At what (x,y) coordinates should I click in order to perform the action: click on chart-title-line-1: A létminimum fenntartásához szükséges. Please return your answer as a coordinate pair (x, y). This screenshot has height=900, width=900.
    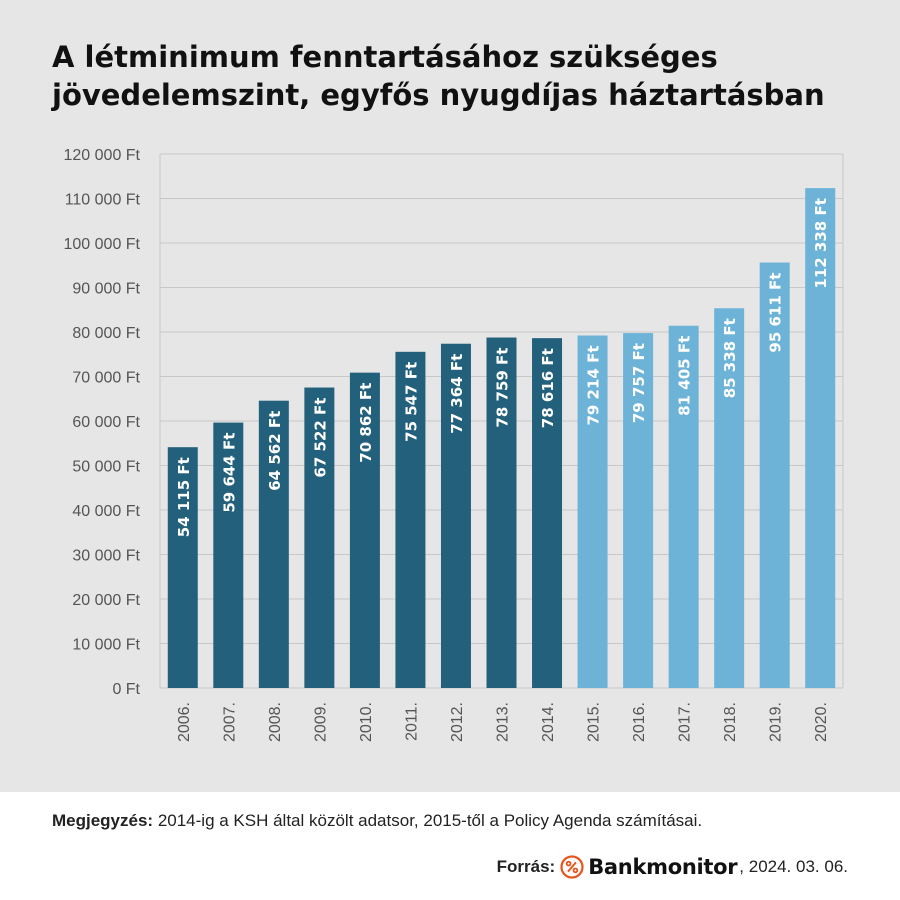
    Looking at the image, I should click on (385, 57).